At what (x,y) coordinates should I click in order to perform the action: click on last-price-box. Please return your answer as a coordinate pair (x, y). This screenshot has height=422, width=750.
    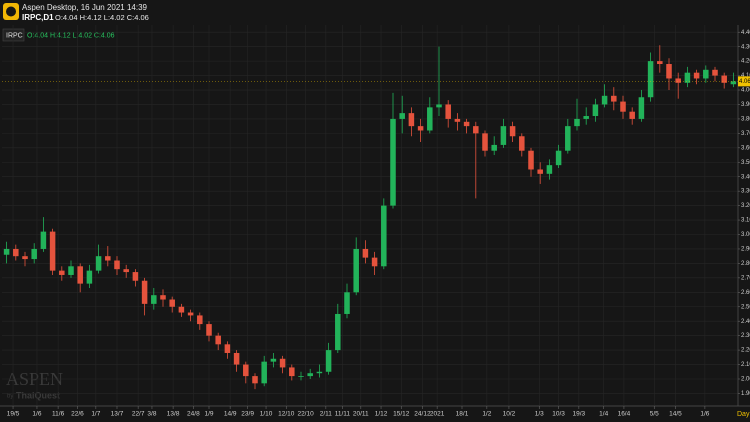
    Looking at the image, I should click on (744, 81).